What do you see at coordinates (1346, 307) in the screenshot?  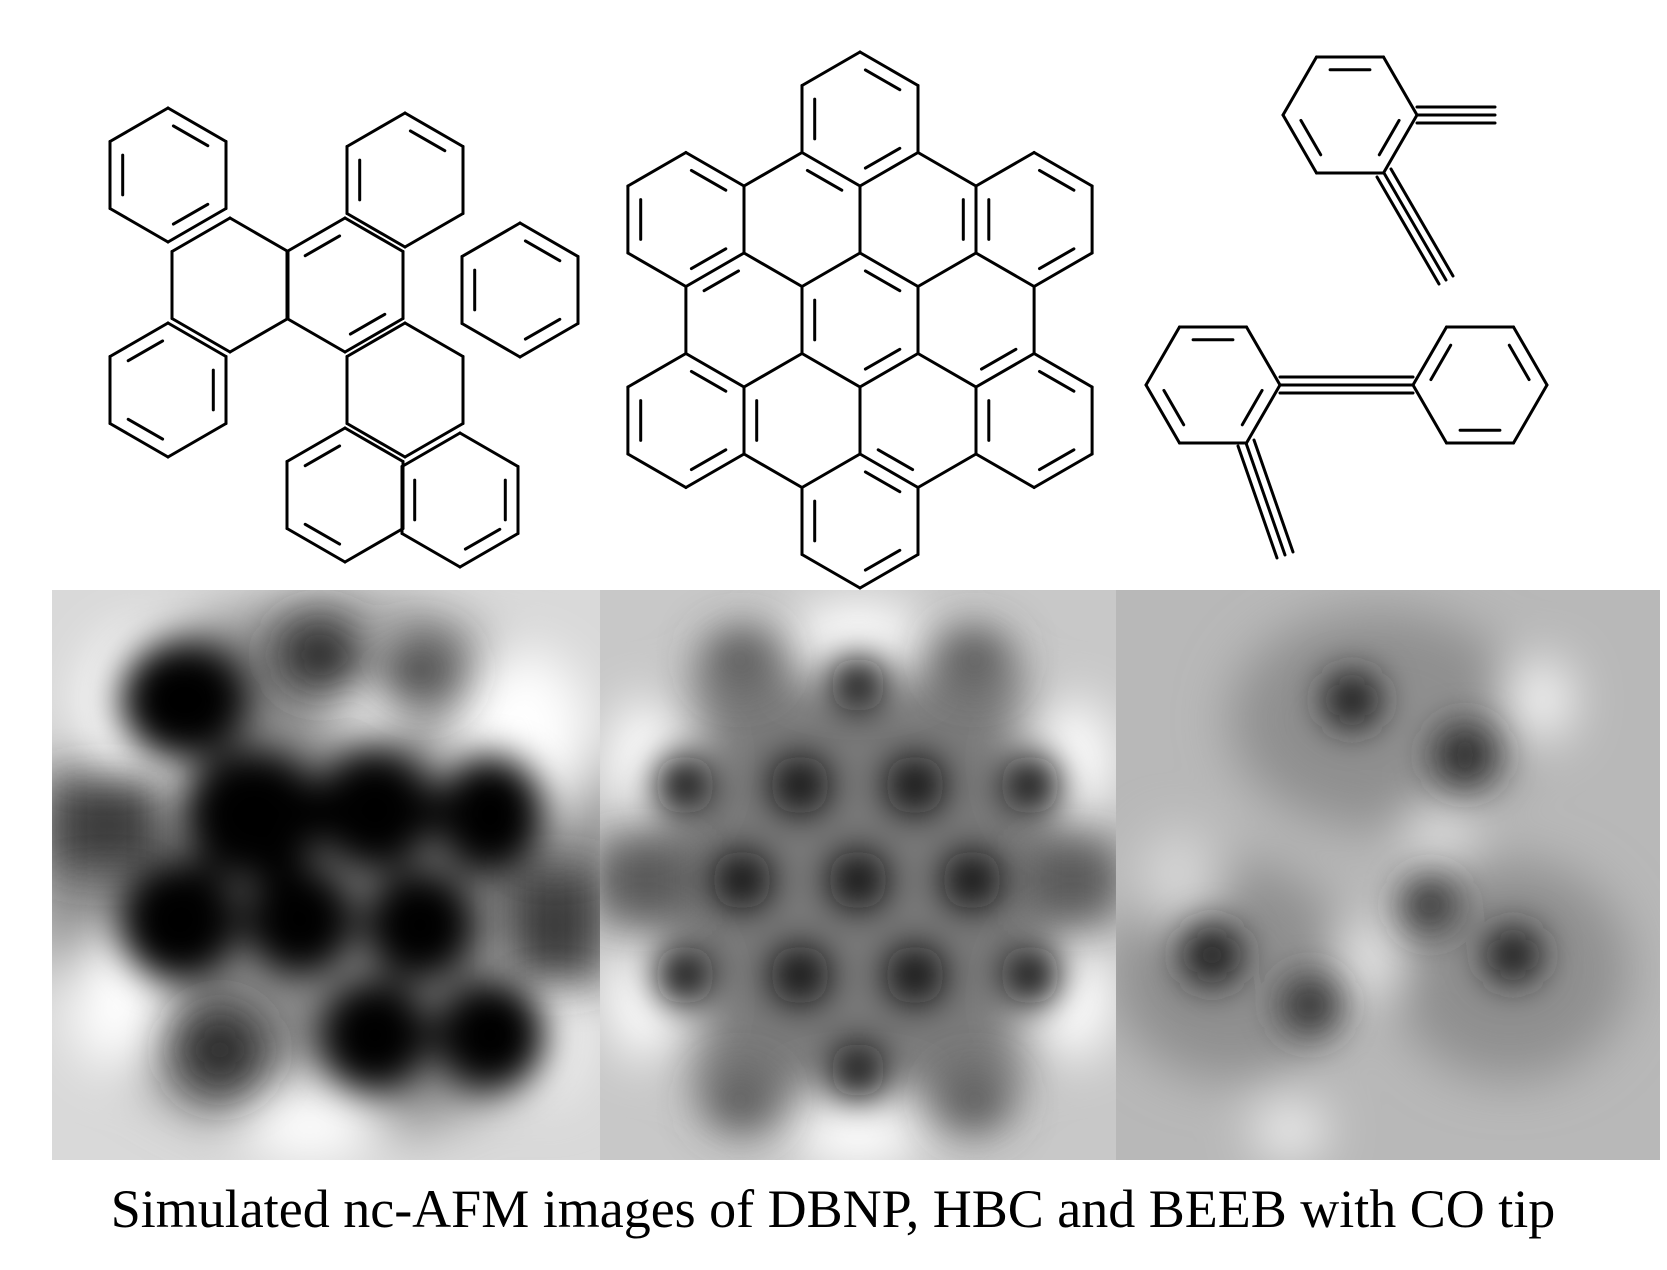 I see `structure-beeb` at bounding box center [1346, 307].